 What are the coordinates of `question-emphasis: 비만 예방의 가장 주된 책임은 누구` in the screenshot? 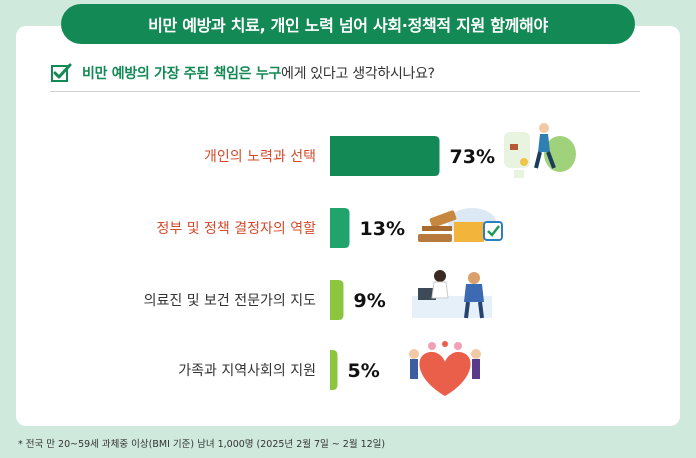 It's located at (181, 74).